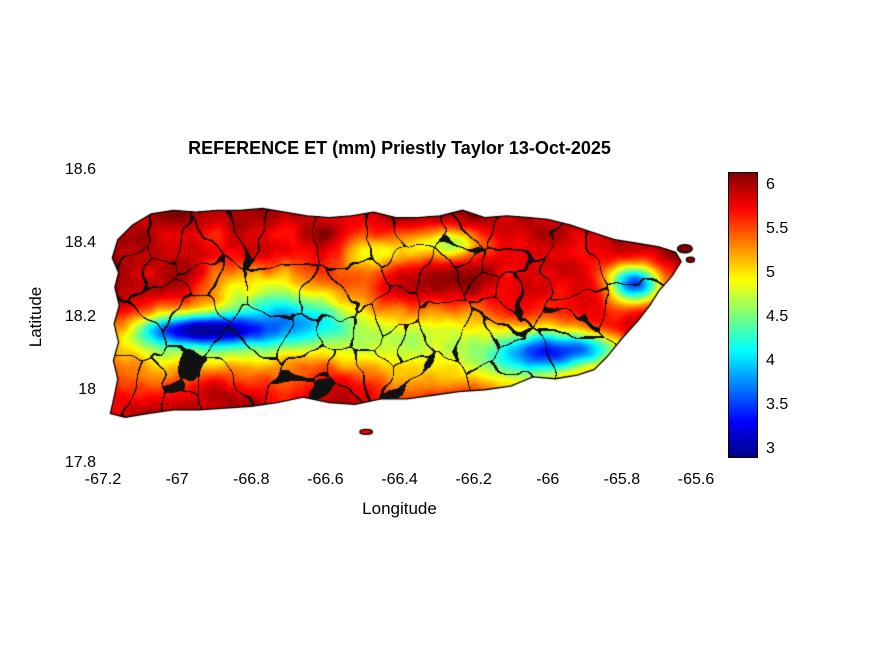 Image resolution: width=875 pixels, height=656 pixels. What do you see at coordinates (770, 185) in the screenshot?
I see `colorbar-tick-label: 6` at bounding box center [770, 185].